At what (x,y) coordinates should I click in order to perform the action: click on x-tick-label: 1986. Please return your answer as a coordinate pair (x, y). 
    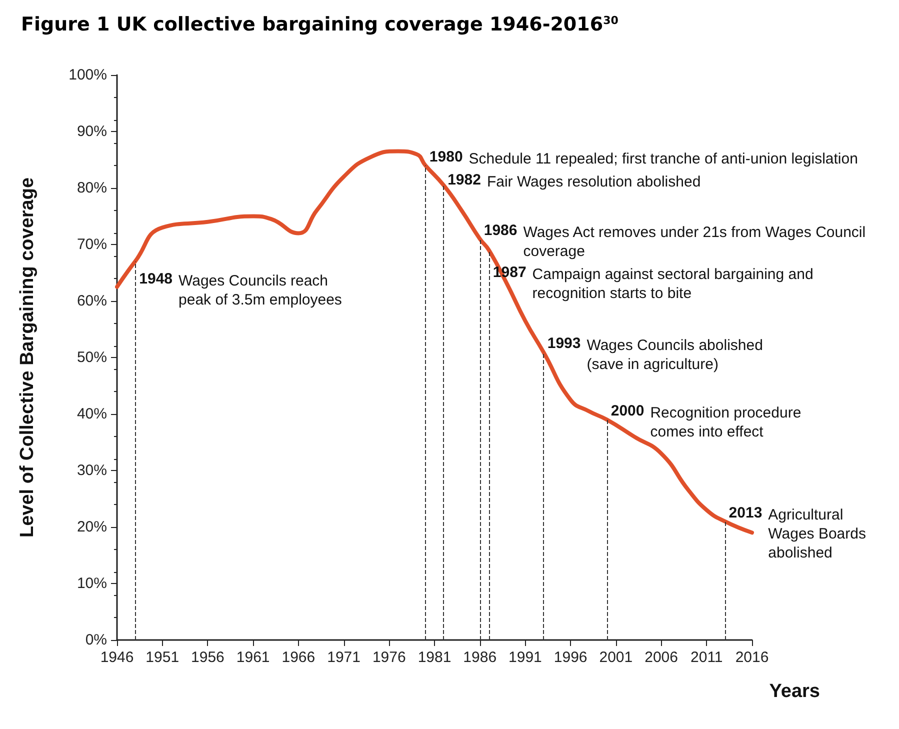
    Looking at the image, I should click on (480, 657).